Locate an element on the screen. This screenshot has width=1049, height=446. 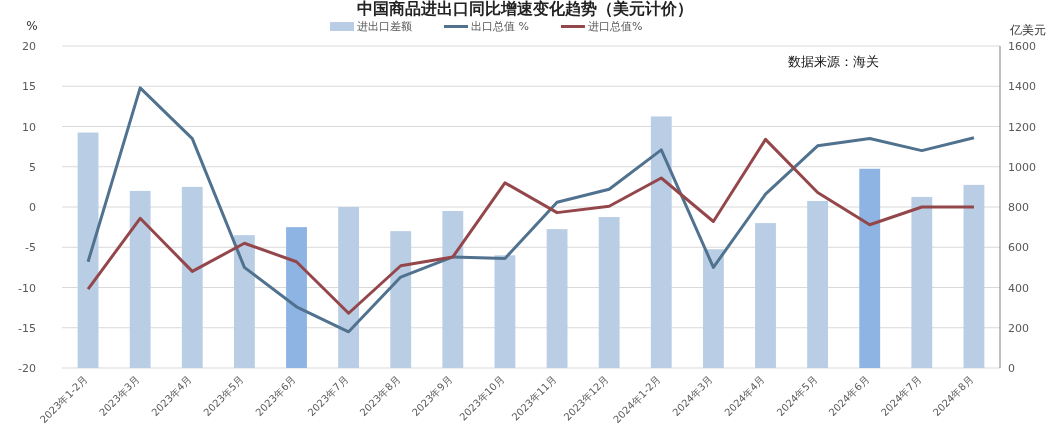
y2-tick-label: 1200 is located at coordinates (1022, 127).